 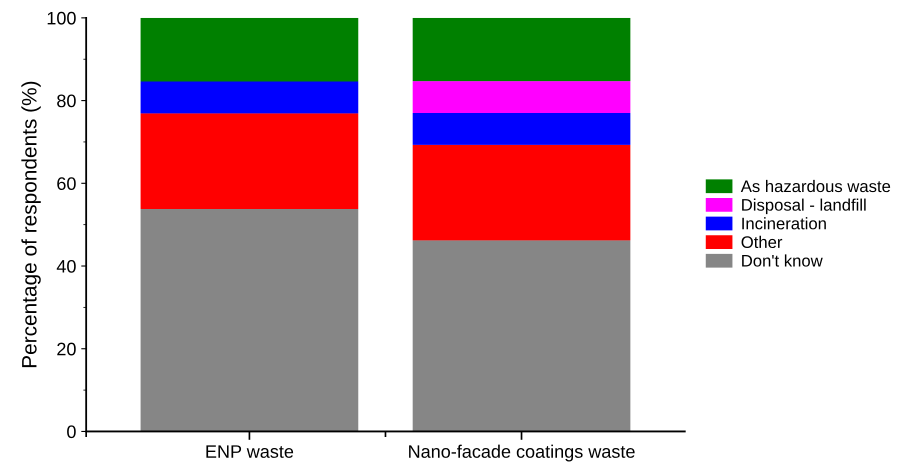 What do you see at coordinates (31, 225) in the screenshot?
I see `y-axis-title: Percentage of respondents (%)` at bounding box center [31, 225].